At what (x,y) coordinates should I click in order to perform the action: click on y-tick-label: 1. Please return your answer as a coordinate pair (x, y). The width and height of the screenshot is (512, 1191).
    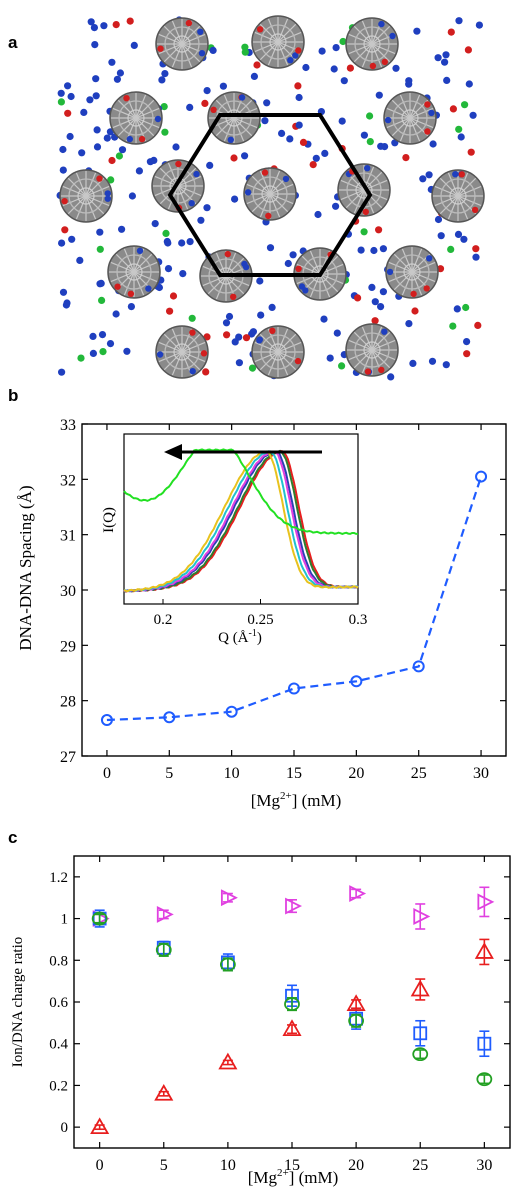
    Looking at the image, I should click on (65, 920).